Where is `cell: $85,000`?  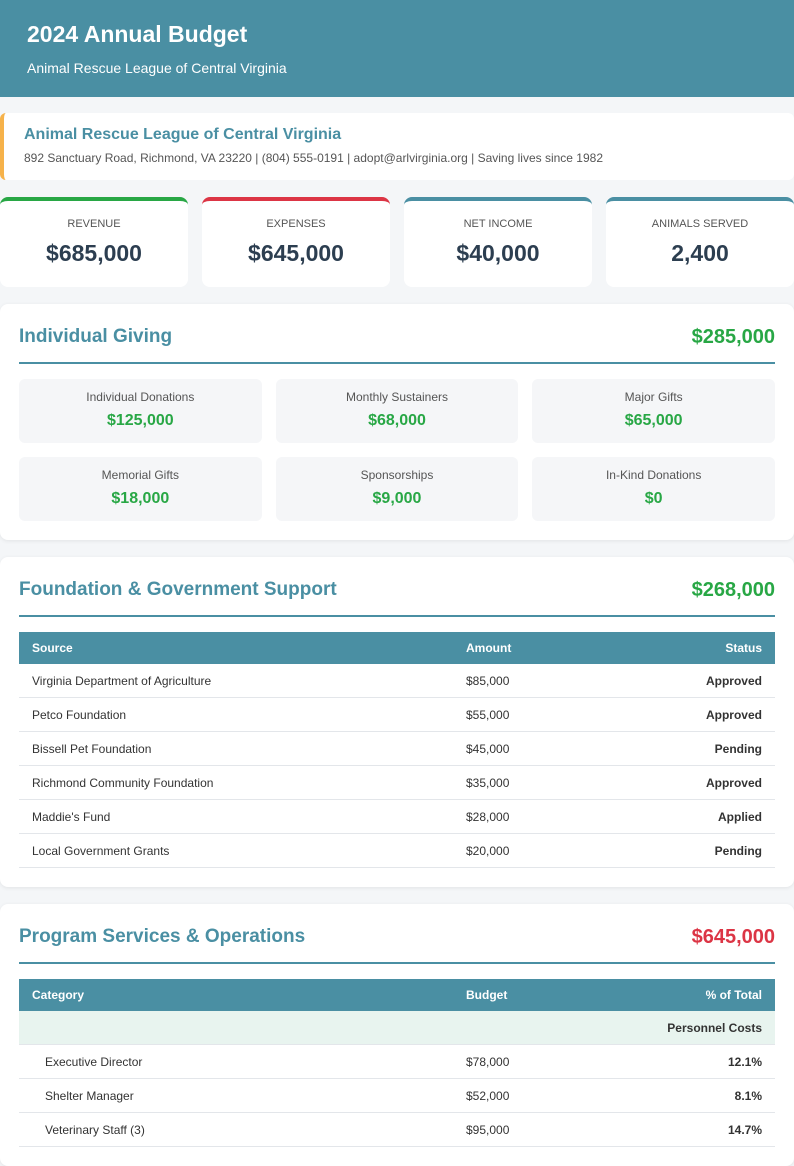 cell: $85,000 is located at coordinates (528, 681).